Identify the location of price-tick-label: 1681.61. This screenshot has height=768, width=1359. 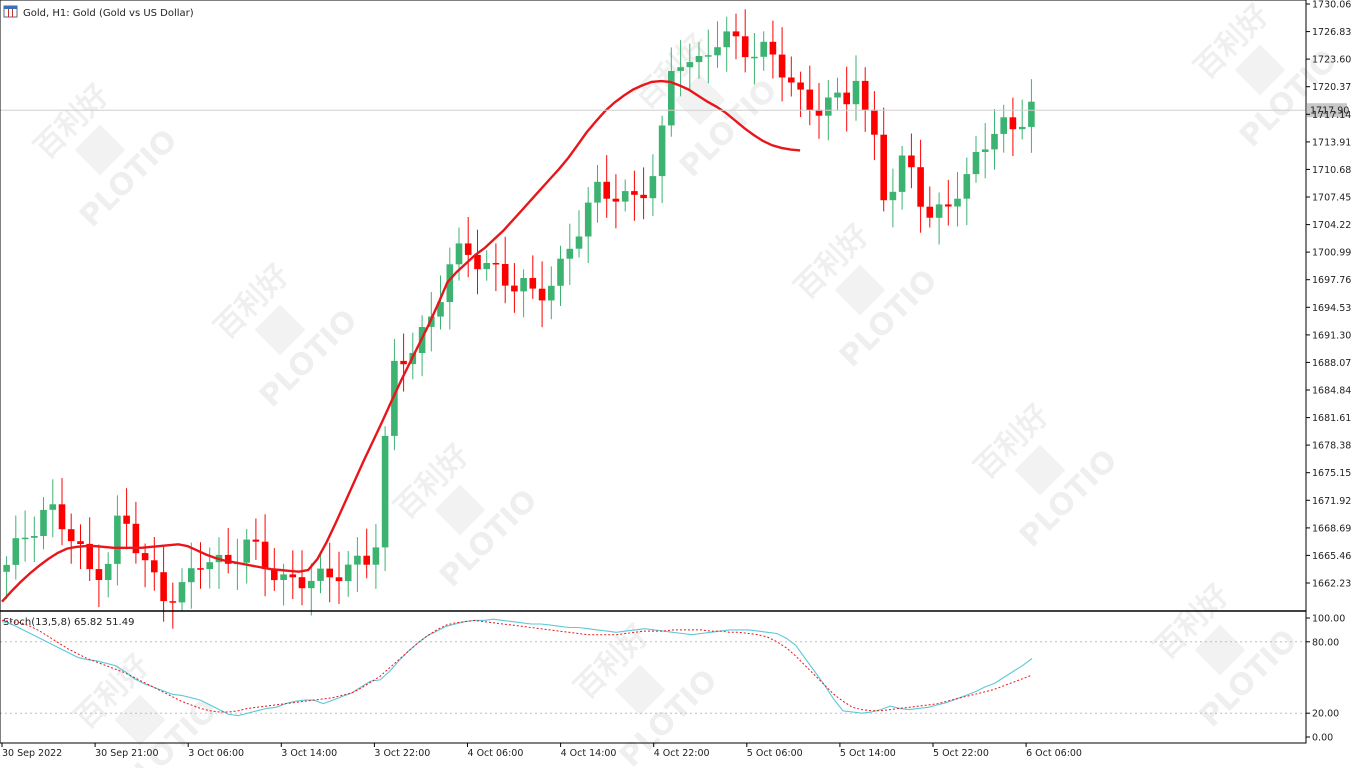
(1331, 418).